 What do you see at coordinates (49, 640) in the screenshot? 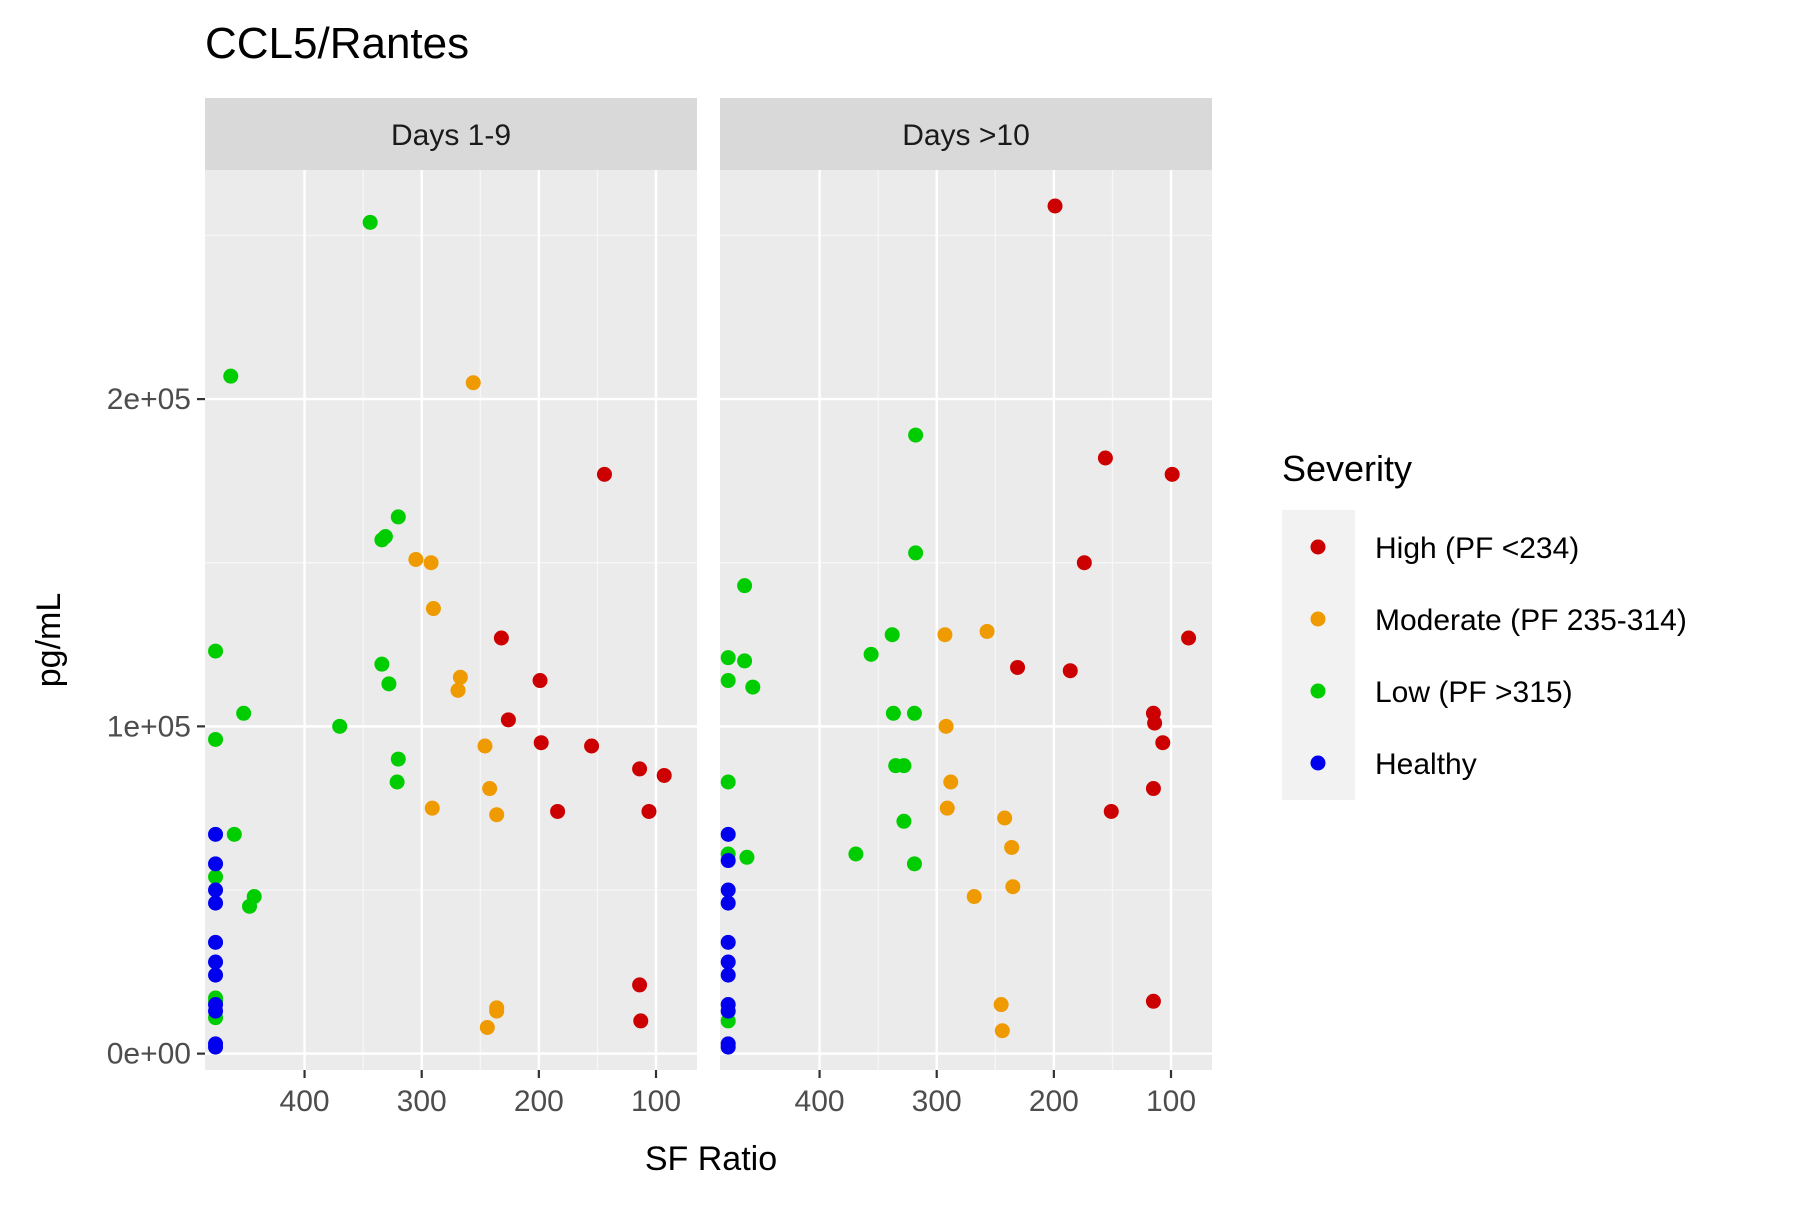
I see `y-axis-label: pg/mL` at bounding box center [49, 640].